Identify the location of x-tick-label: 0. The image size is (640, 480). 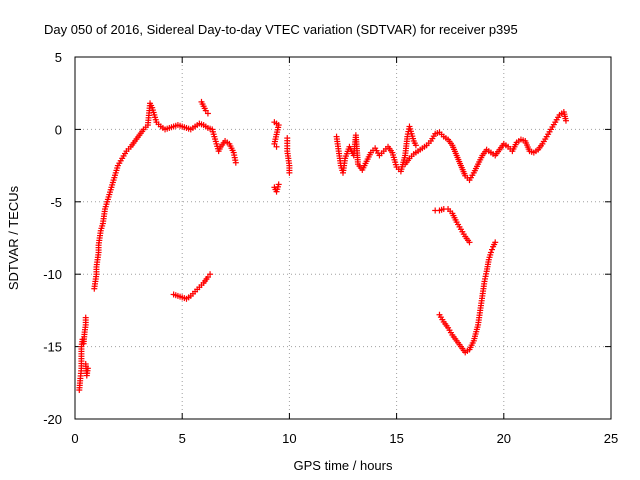
(74, 438).